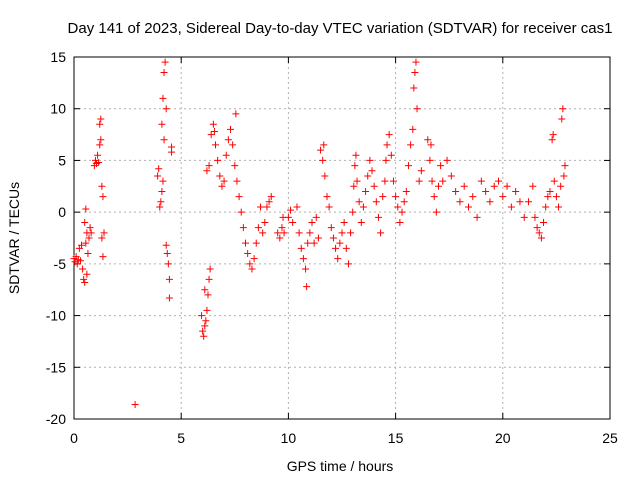 The height and width of the screenshot is (480, 640). What do you see at coordinates (56, 316) in the screenshot?
I see `y-tick-label: -10` at bounding box center [56, 316].